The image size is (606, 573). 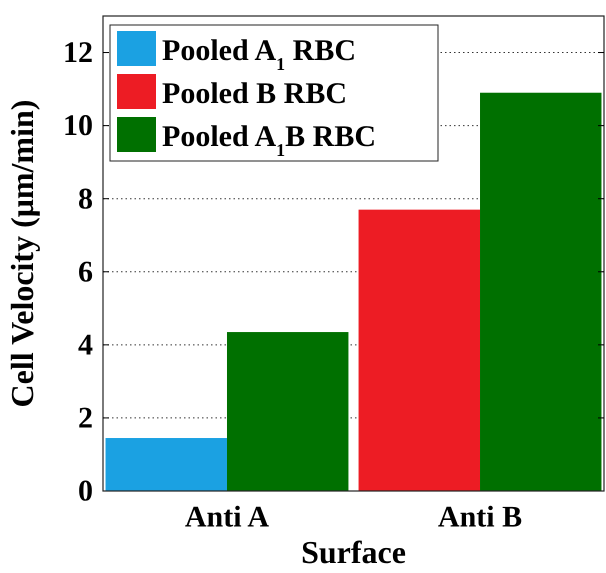 What do you see at coordinates (85, 271) in the screenshot?
I see `y-tick-label: 6` at bounding box center [85, 271].